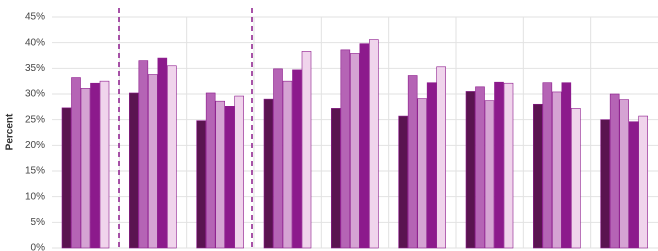 The height and width of the screenshot is (251, 658). Describe the element at coordinates (35, 17) in the screenshot. I see `y-tick-label: 45%` at that location.